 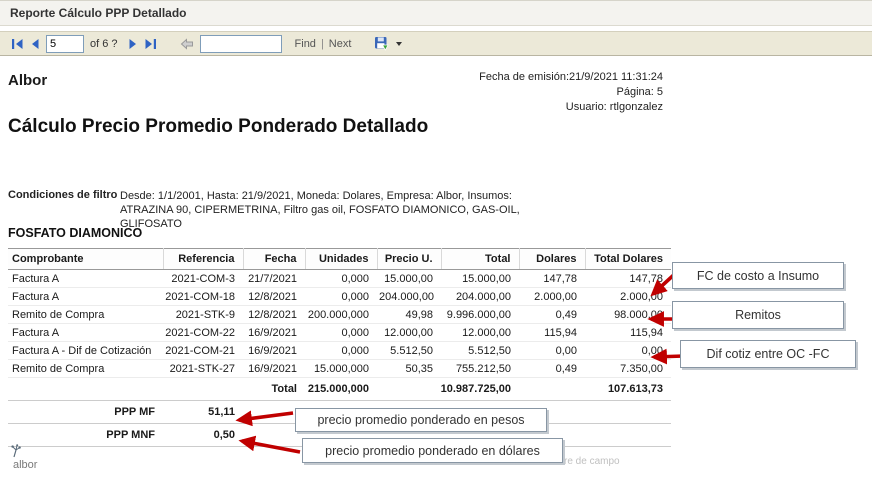 I want to click on column-header: Total Dolares, so click(x=628, y=259).